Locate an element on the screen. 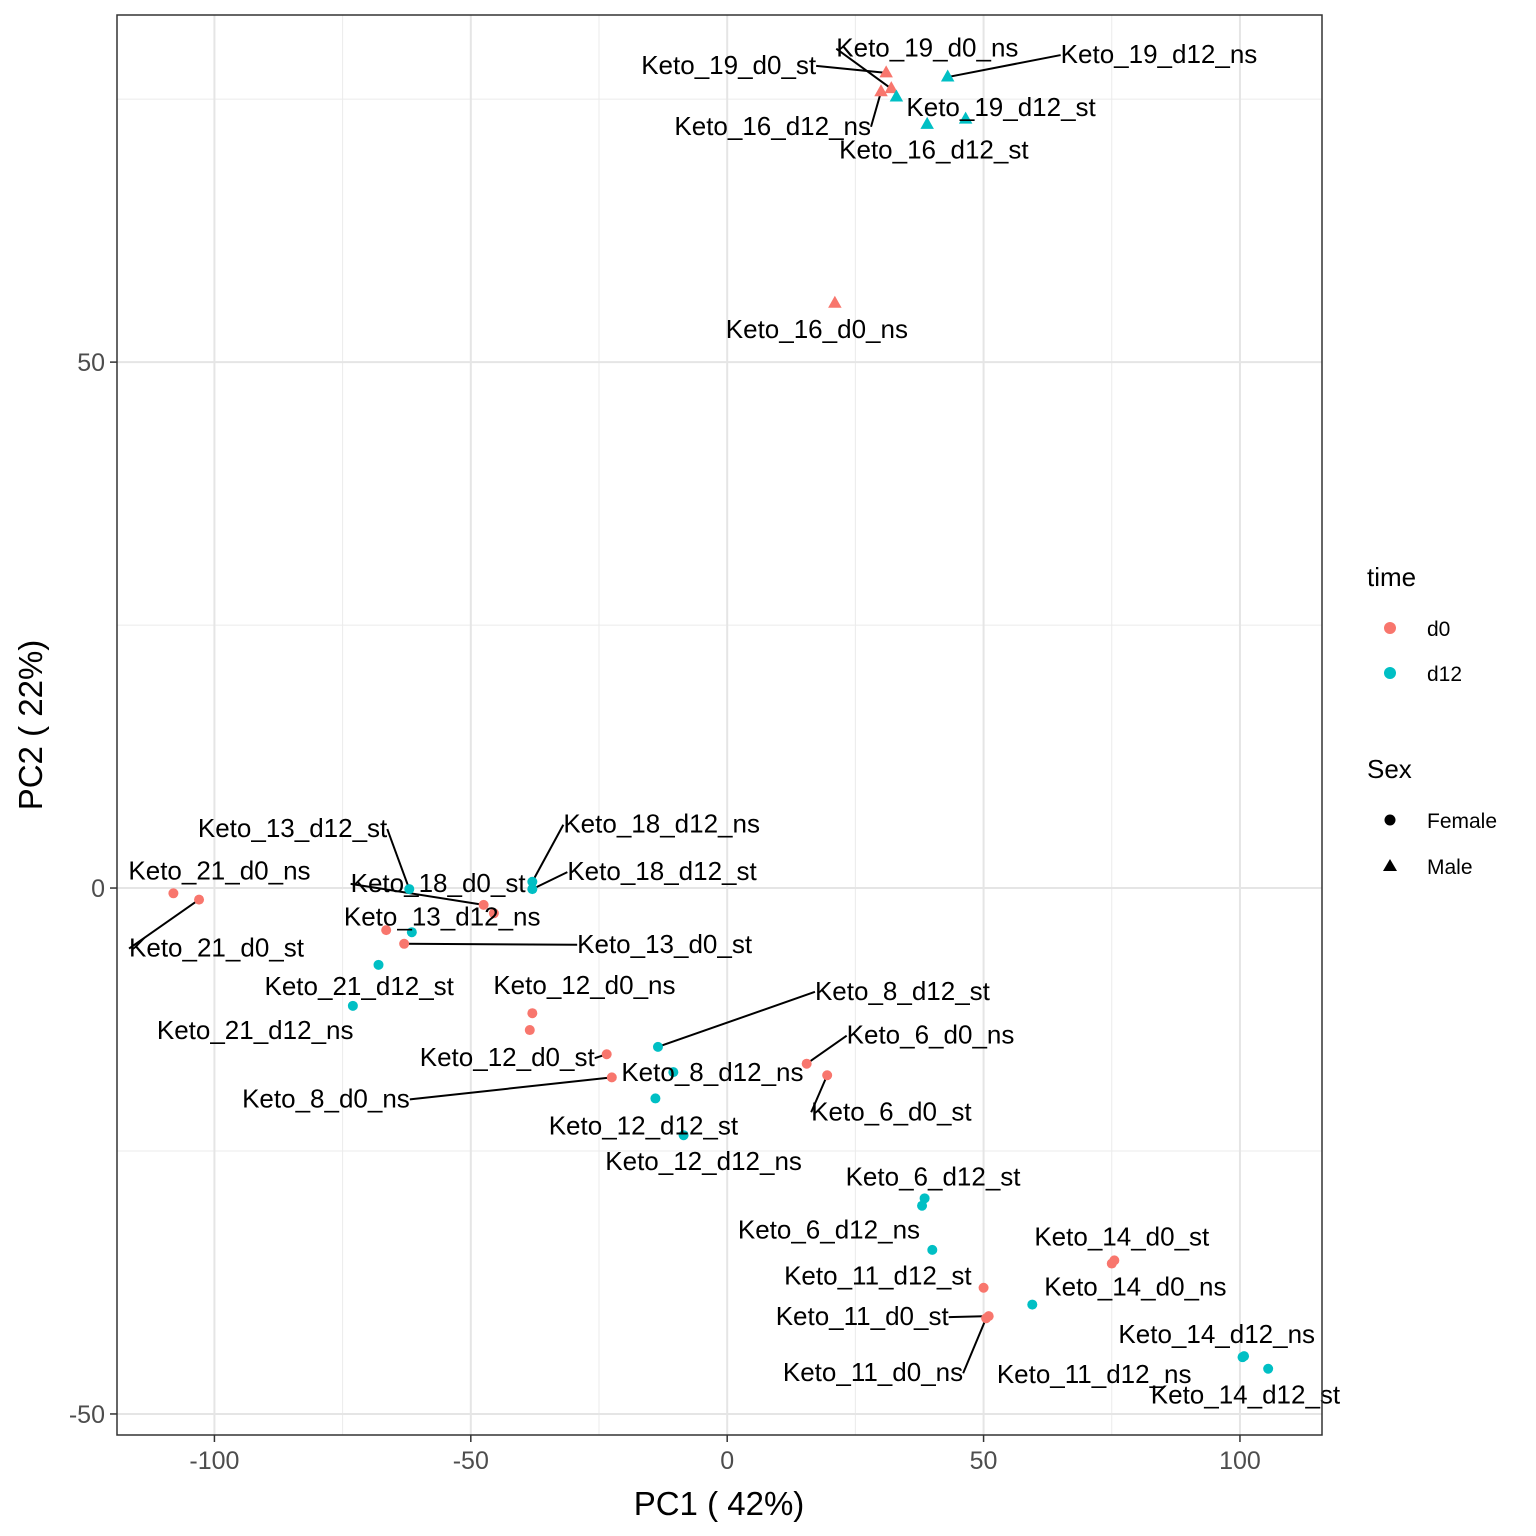  point-label: Keto_11_d12_st is located at coordinates (878, 1276).